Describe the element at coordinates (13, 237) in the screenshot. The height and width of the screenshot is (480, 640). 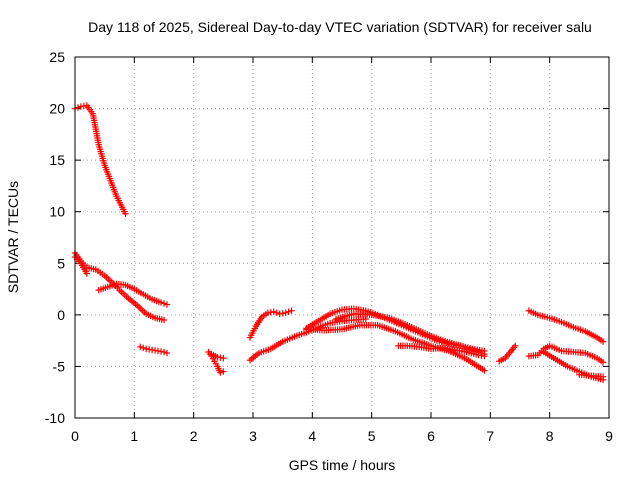
I see `y-axis-label: SDTVAR / TECUs` at that location.